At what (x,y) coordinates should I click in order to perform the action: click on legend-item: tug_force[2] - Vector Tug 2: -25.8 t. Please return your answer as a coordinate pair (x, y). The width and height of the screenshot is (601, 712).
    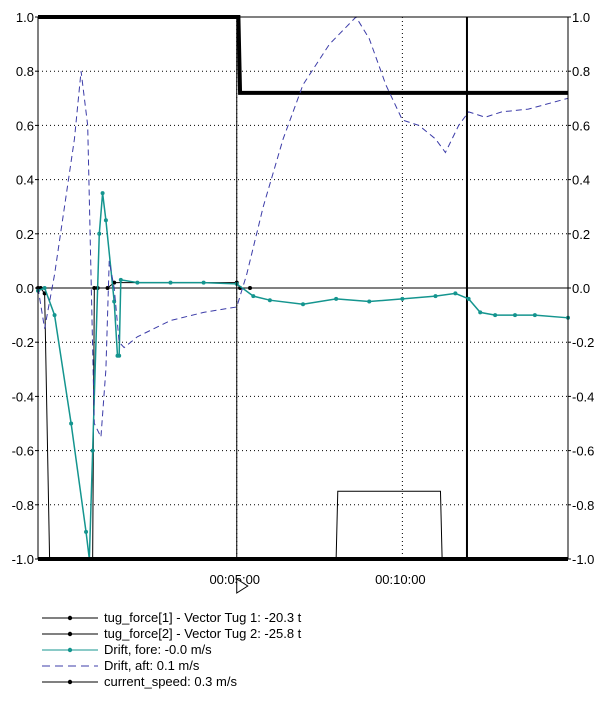
    Looking at the image, I should click on (240, 634).